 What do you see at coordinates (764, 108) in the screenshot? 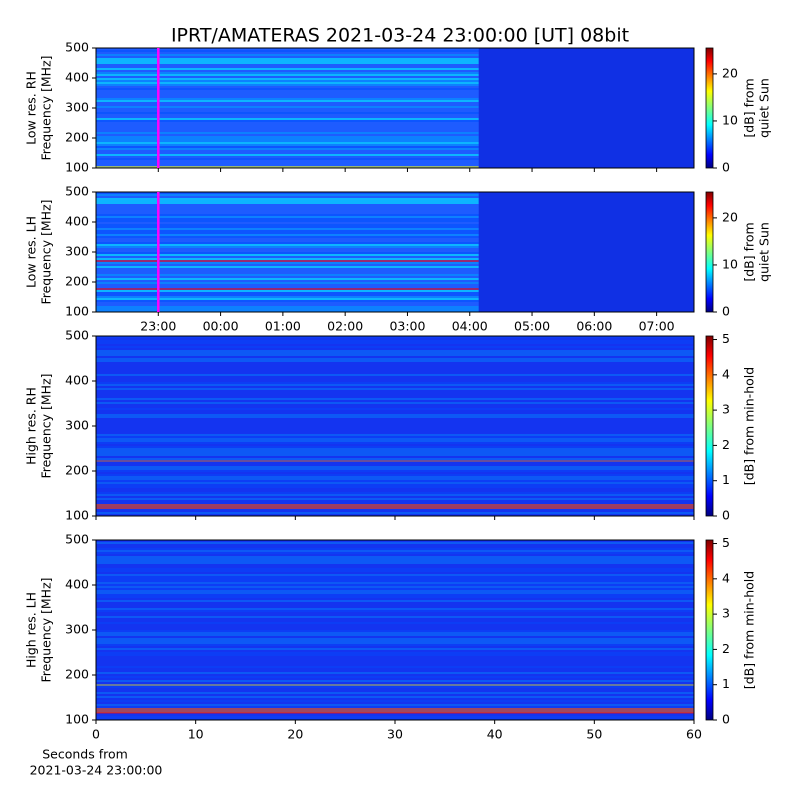
I see `colorbar-label: quiet Sun` at bounding box center [764, 108].